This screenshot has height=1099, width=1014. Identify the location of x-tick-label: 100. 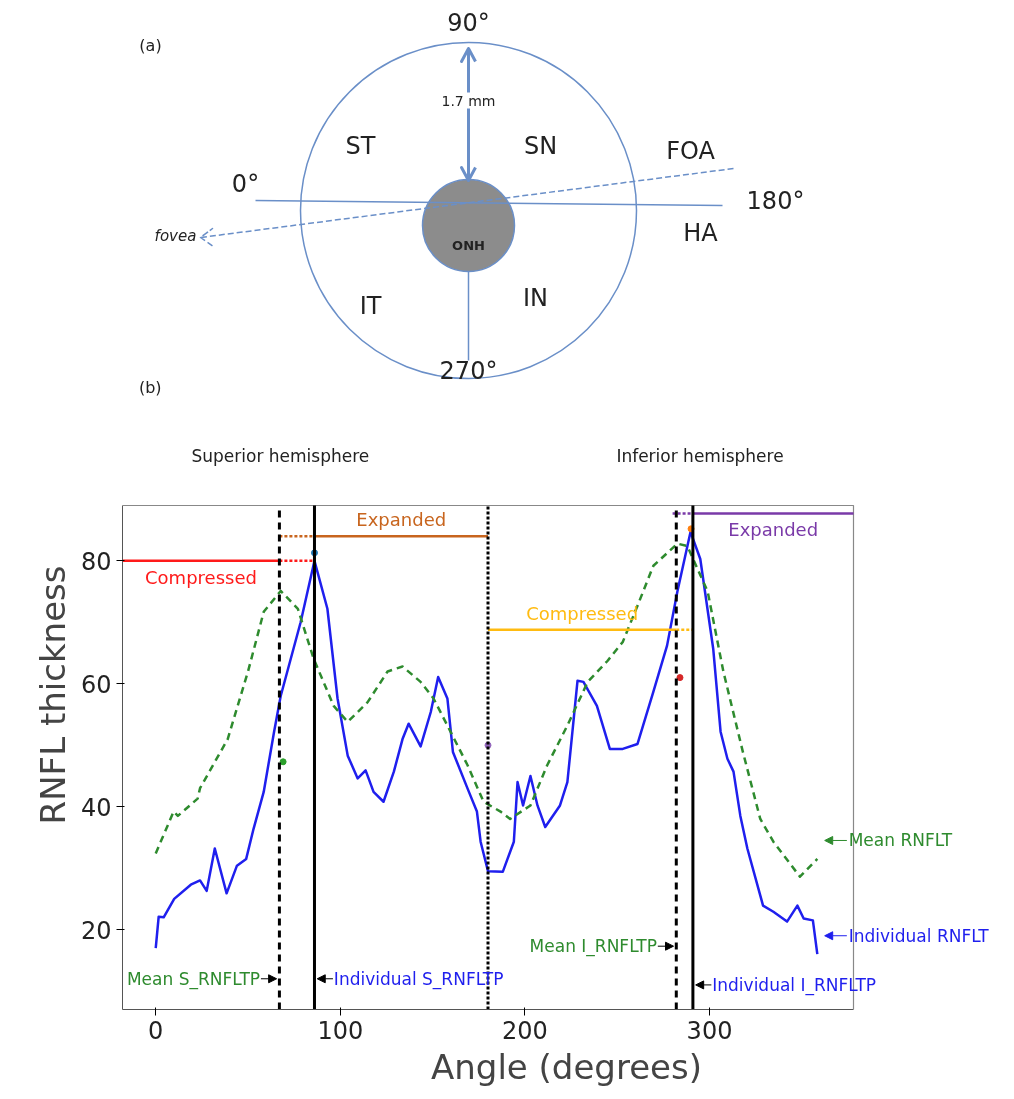
(340, 1030).